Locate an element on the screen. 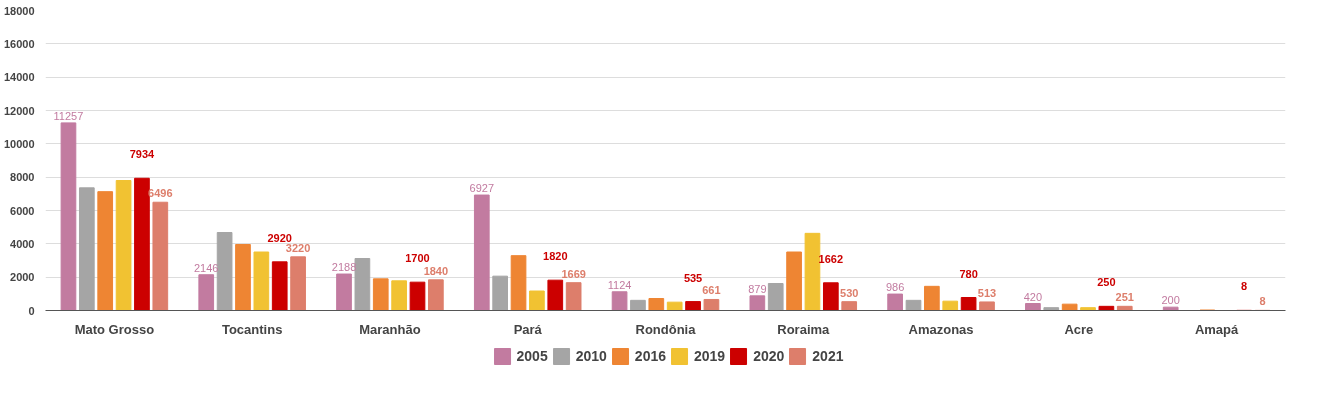  y-tick-label: 18000 is located at coordinates (19, 10).